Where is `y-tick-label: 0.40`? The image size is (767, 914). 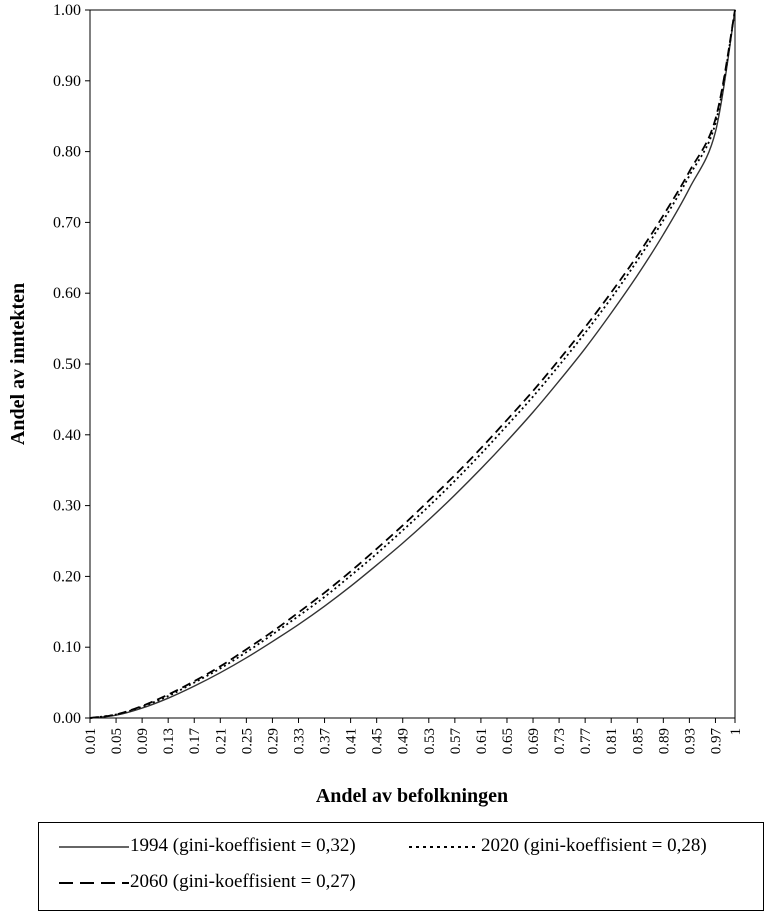
y-tick-label: 0.40 is located at coordinates (67, 435).